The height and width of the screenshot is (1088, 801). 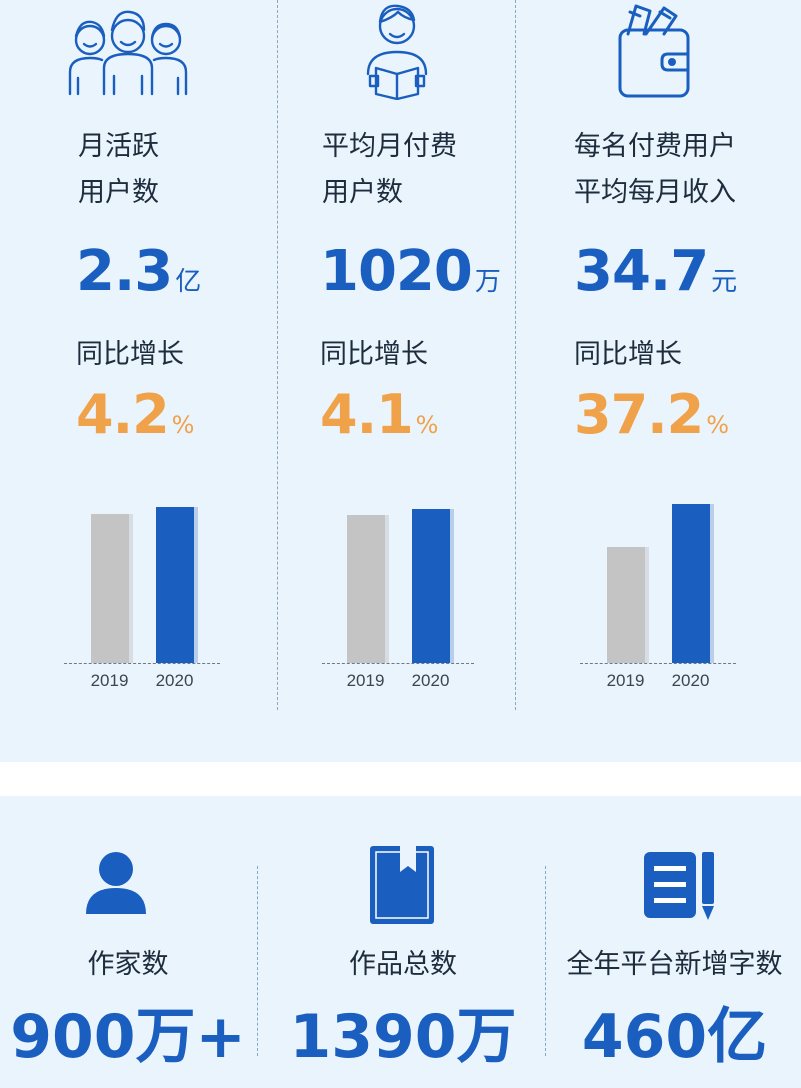 I want to click on stat-card-new-words: 全年平台新增字数 460亿, so click(x=674, y=942).